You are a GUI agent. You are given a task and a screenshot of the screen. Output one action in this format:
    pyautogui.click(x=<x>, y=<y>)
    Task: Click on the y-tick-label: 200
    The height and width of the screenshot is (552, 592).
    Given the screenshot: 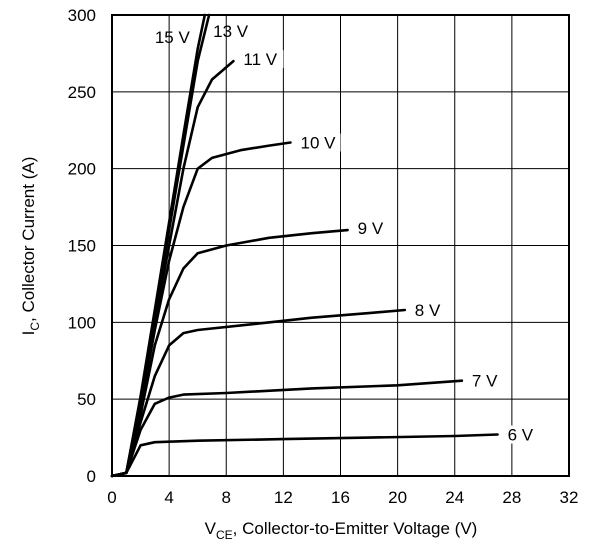 What is the action you would take?
    pyautogui.click(x=82, y=169)
    